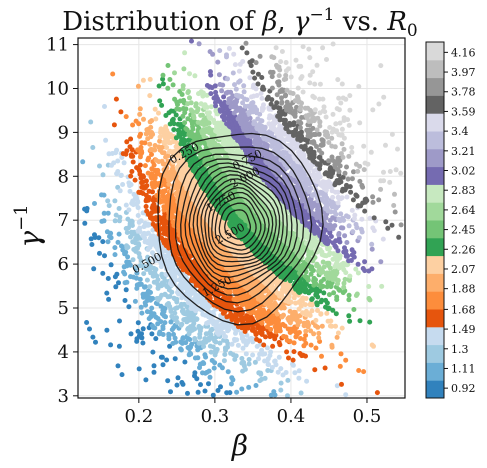  Describe the element at coordinates (239, 23) in the screenshot. I see `chart-title: Distribution of β, γ−1 vs. R0` at that location.